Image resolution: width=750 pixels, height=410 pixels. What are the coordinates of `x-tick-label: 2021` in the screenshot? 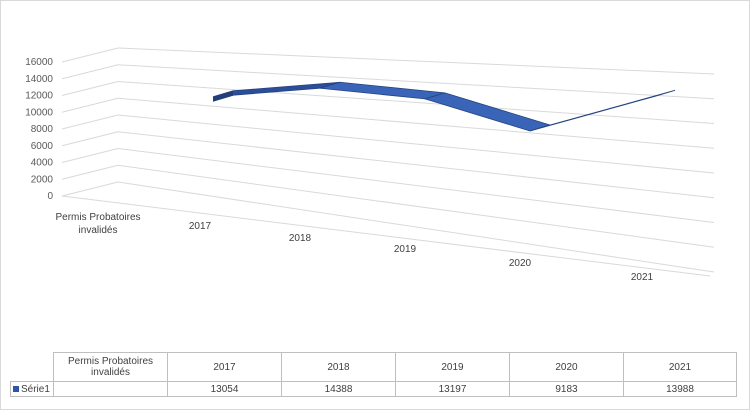 It's located at (642, 277).